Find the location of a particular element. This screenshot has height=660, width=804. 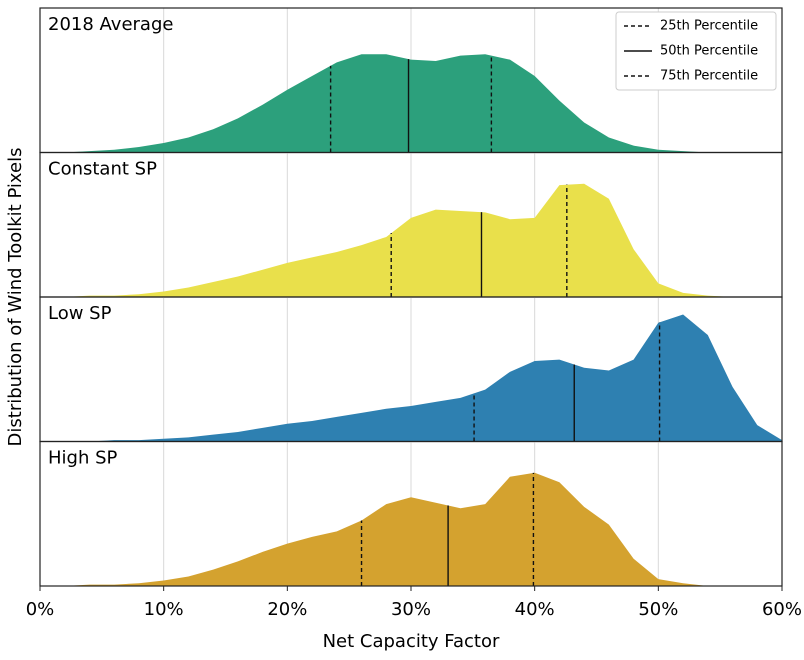

legend-label: 50th Percentile is located at coordinates (709, 51).